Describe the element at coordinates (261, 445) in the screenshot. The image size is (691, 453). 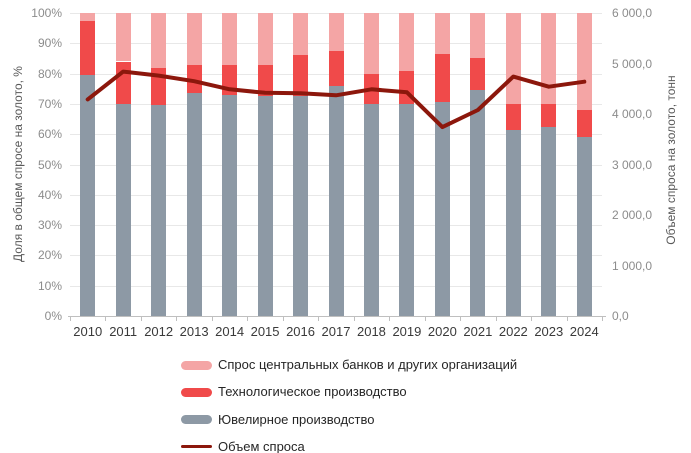
I see `legend-label-demand-volume: Объем спроса` at that location.